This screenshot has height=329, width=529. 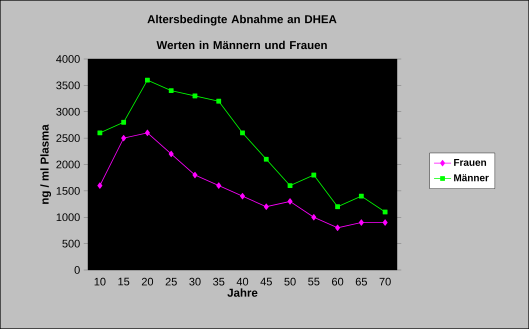 What do you see at coordinates (266, 282) in the screenshot?
I see `x-tick-label: 45` at bounding box center [266, 282].